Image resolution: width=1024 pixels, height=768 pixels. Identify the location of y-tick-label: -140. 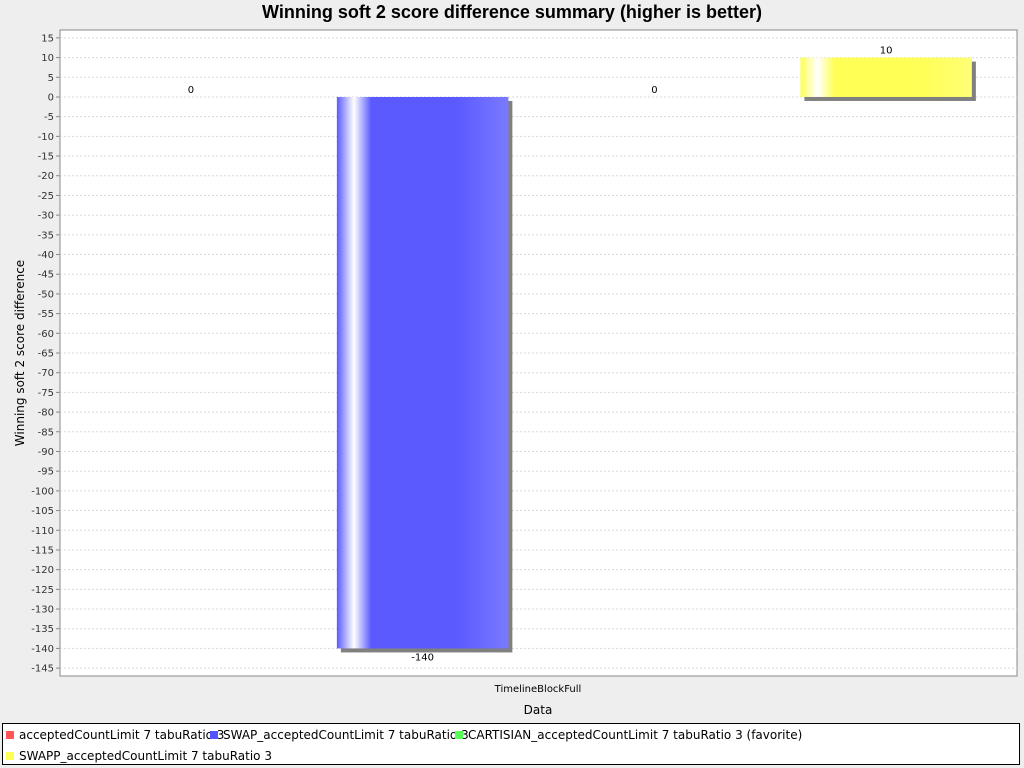
(42, 649).